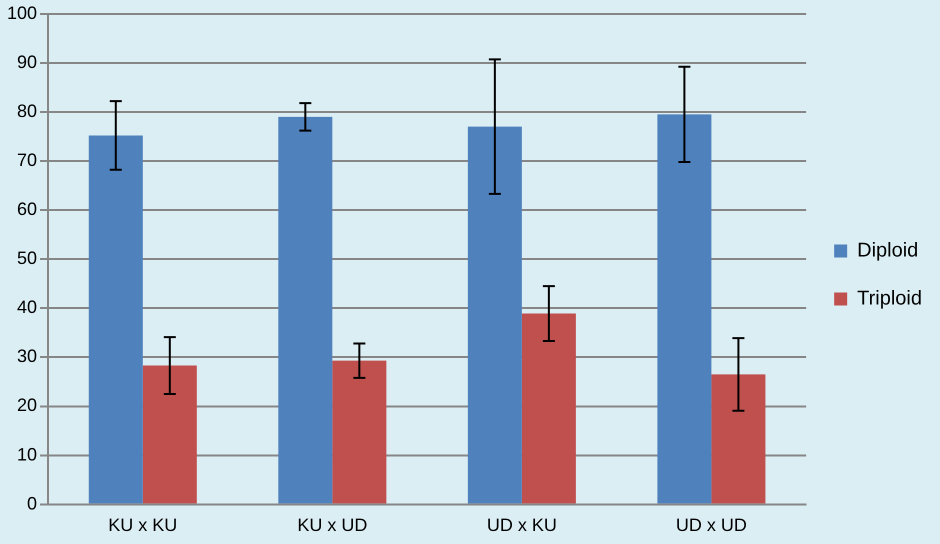 Image resolution: width=940 pixels, height=544 pixels. Describe the element at coordinates (143, 525) in the screenshot. I see `x-tick-label: KU x KU` at that location.